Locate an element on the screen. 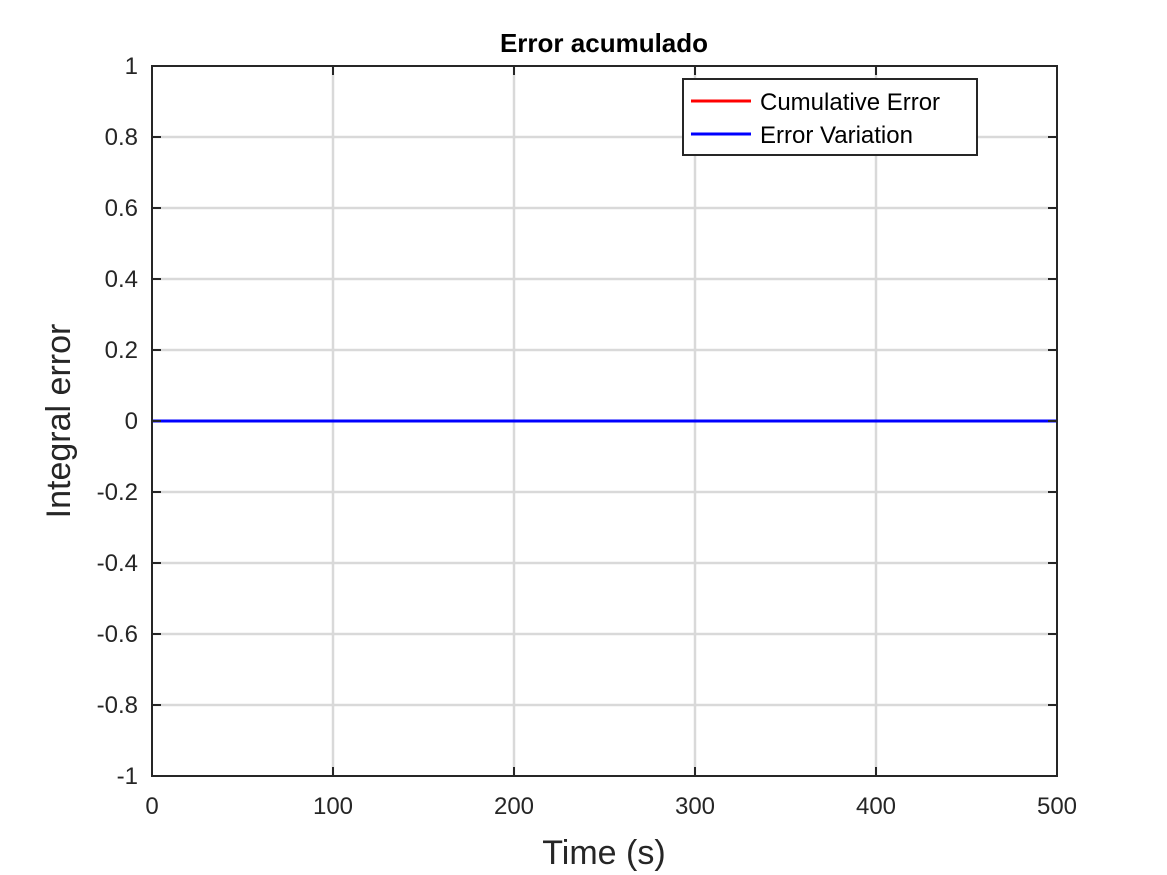  x-tick-label: 300 is located at coordinates (695, 806).